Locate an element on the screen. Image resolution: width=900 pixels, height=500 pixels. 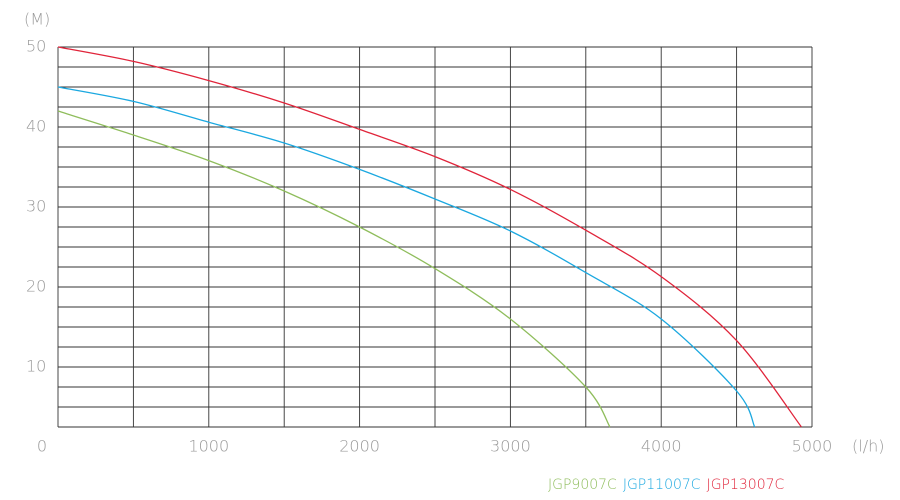
x-tick-label: 3000 is located at coordinates (510, 446).